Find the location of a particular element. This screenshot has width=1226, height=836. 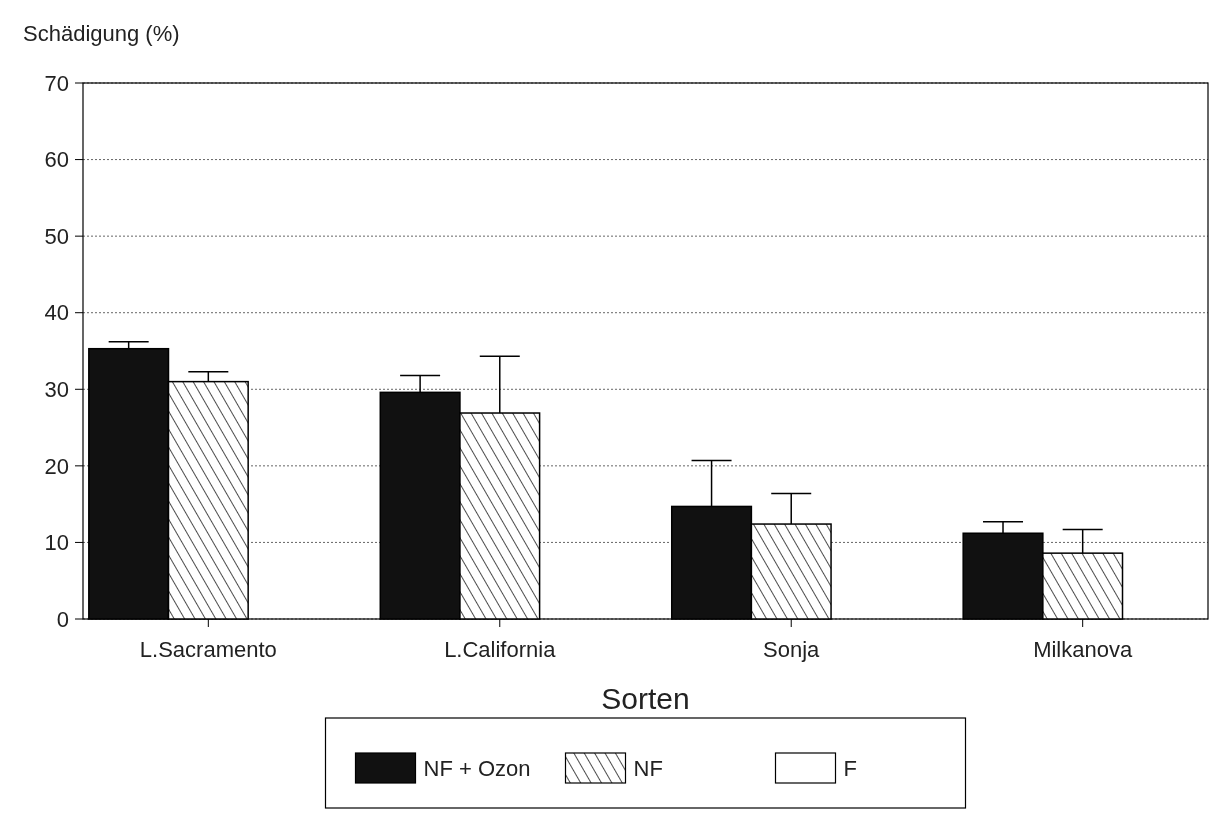

y-tick-label: 20 is located at coordinates (56, 466).